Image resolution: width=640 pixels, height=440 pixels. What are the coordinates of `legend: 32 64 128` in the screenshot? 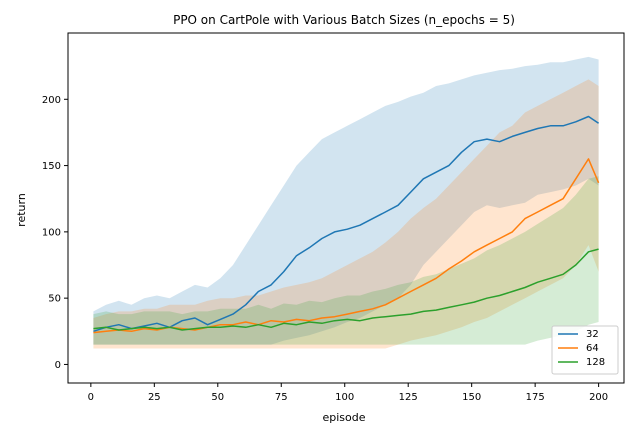 It's located at (585, 350).